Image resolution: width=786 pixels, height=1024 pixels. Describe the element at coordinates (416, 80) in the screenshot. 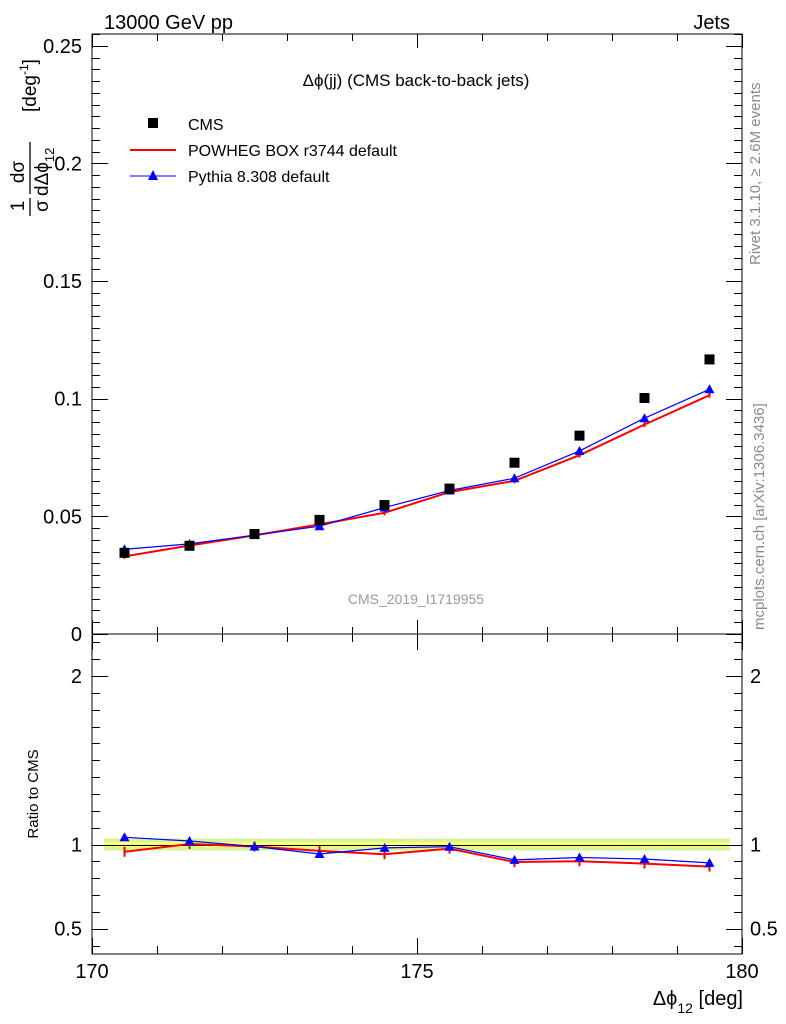

I see `main-title: Δϕ(jj) (CMS back-to-back jets)` at that location.